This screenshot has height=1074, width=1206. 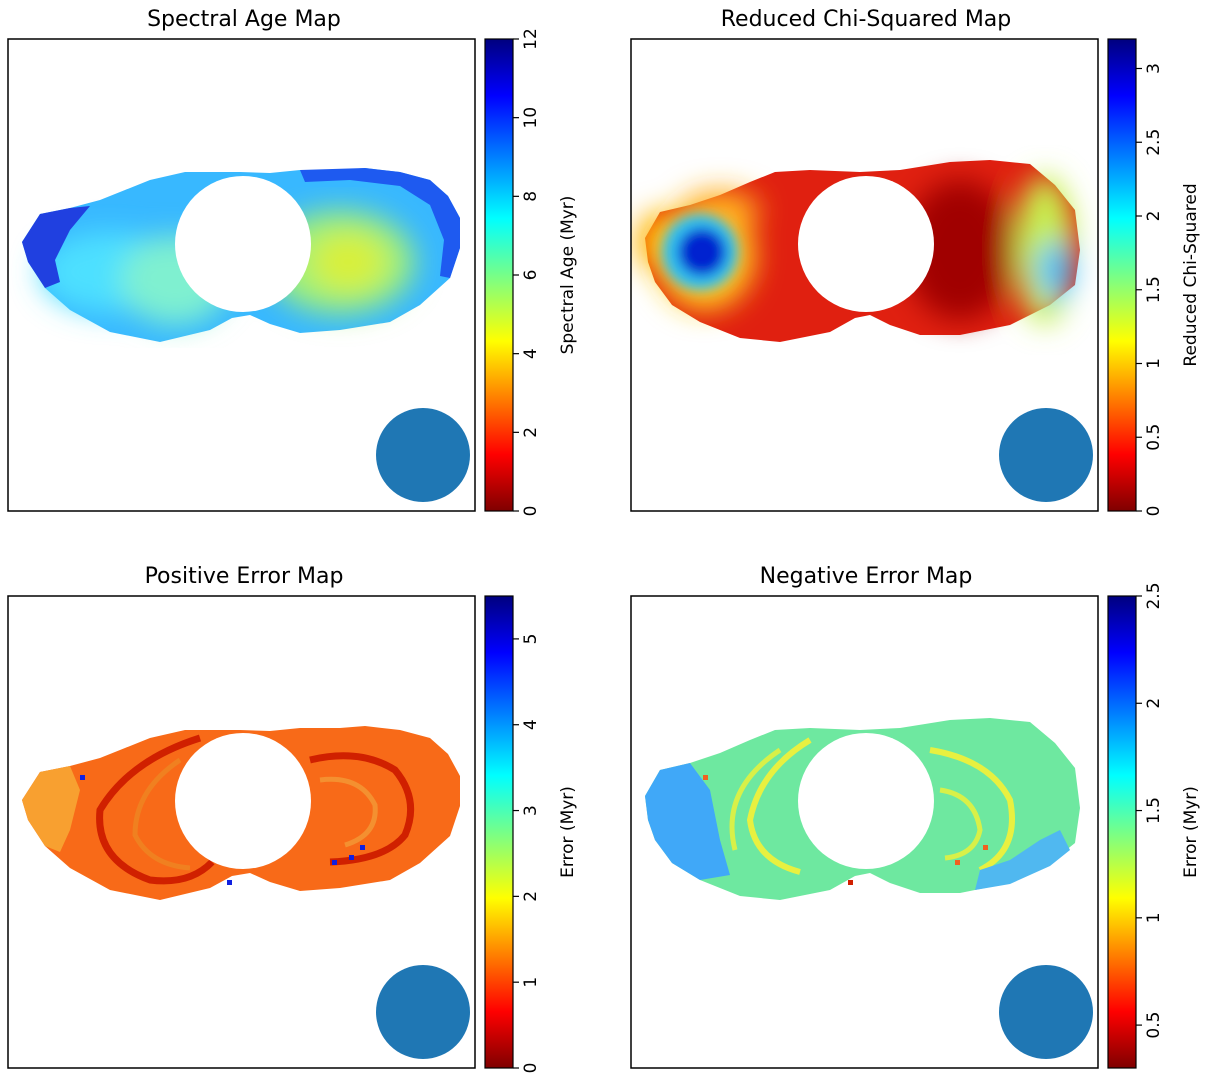 What do you see at coordinates (531, 275) in the screenshot?
I see `colorbar-tick-label: 6` at bounding box center [531, 275].